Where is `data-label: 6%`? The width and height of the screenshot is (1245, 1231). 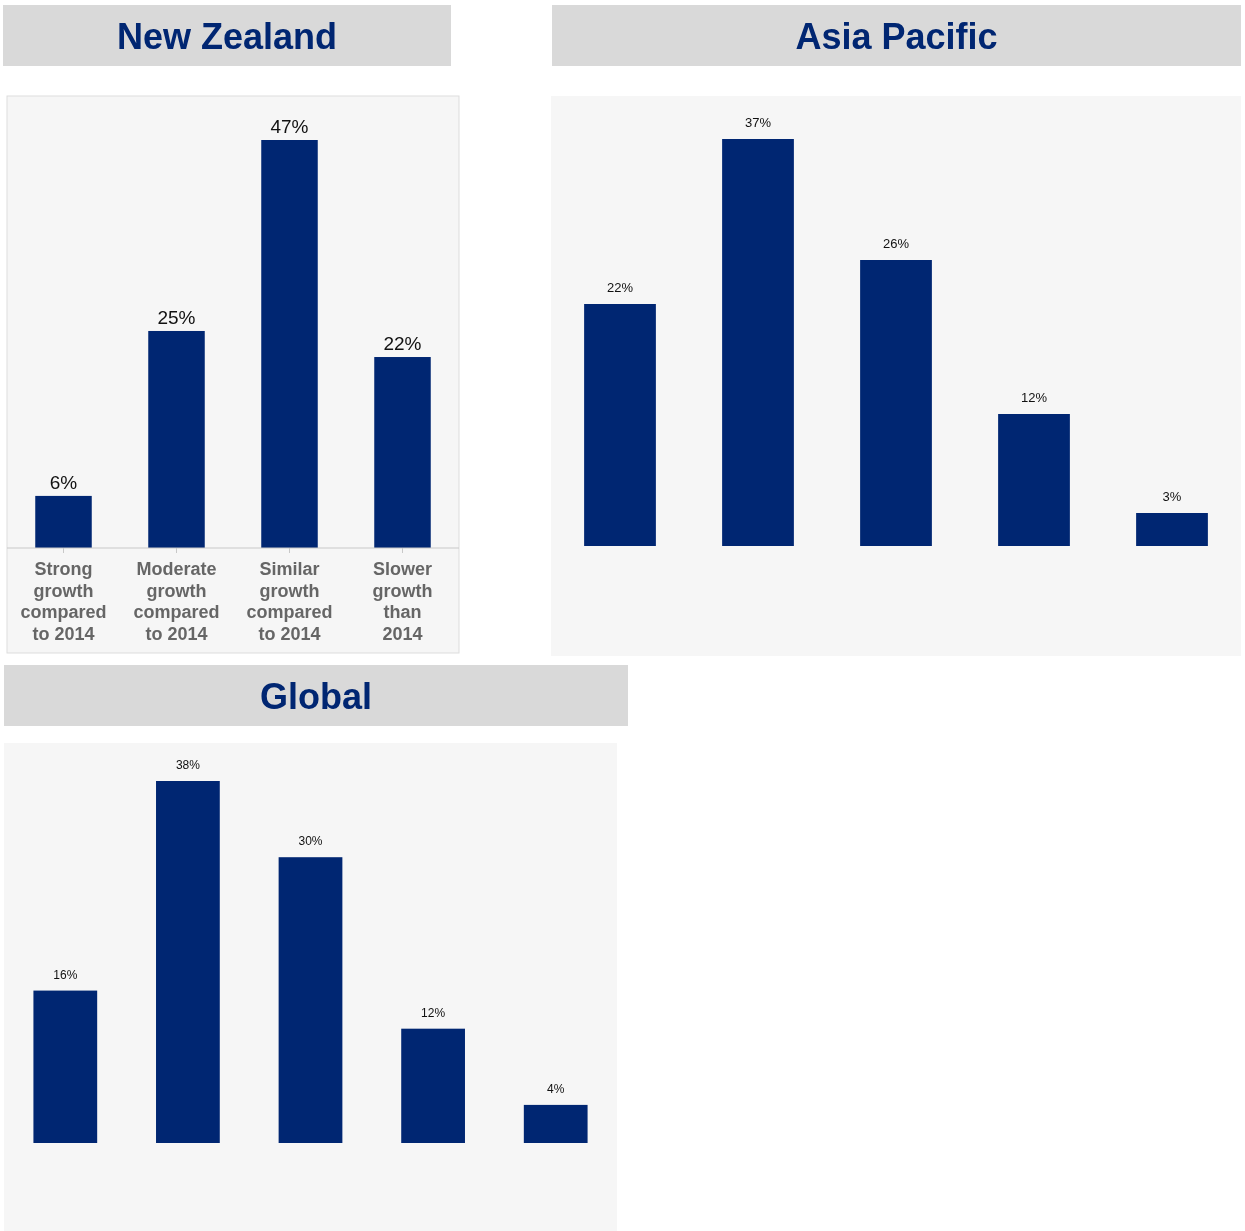 data-label: 6% is located at coordinates (63, 482).